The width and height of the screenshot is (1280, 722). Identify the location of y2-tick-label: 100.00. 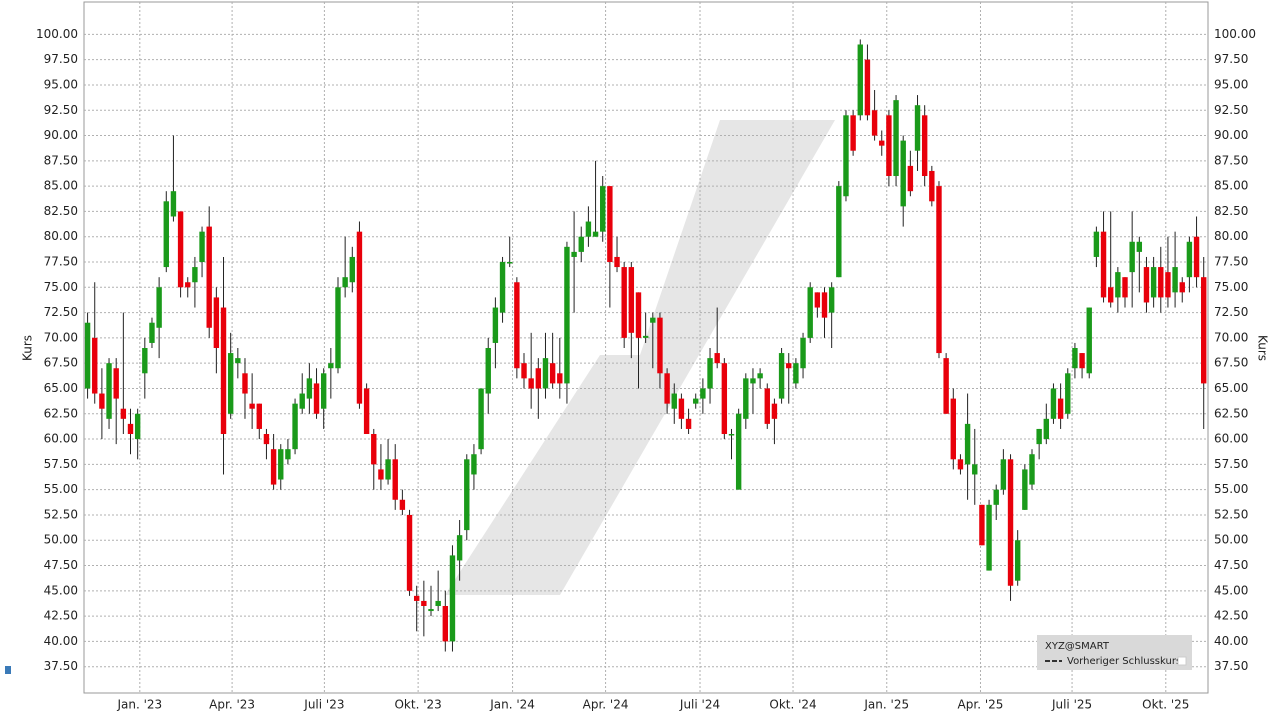
(1235, 34).